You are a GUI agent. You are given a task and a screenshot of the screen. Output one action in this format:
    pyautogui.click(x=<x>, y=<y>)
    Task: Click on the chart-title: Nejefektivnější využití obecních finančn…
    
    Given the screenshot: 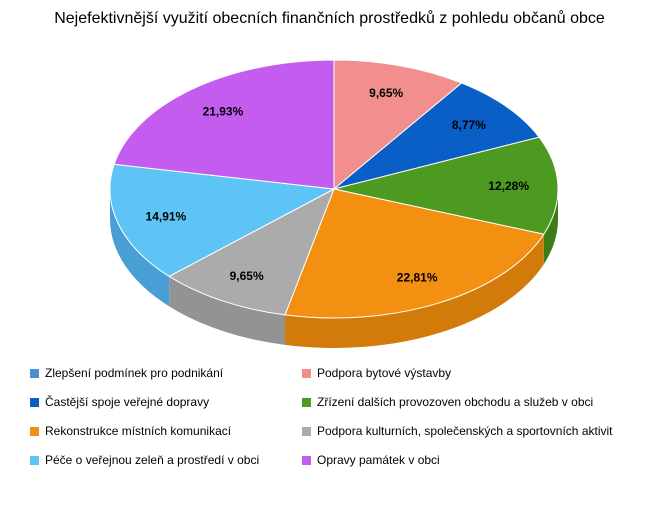 What is the action you would take?
    pyautogui.click(x=329, y=18)
    